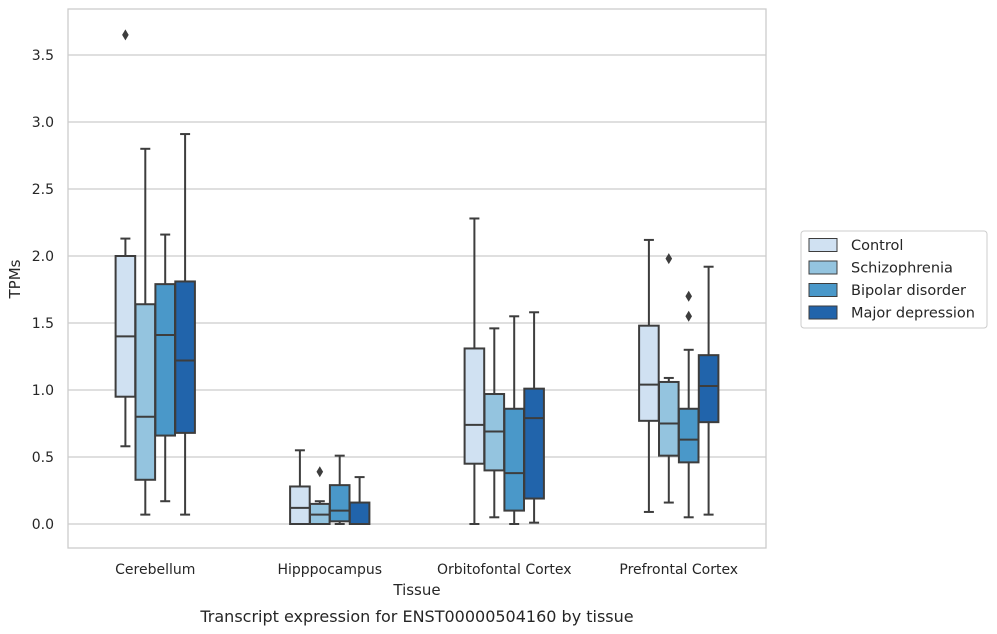 Image resolution: width=997 pixels, height=634 pixels. What do you see at coordinates (877, 246) in the screenshot?
I see `legend-label: Control` at bounding box center [877, 246].